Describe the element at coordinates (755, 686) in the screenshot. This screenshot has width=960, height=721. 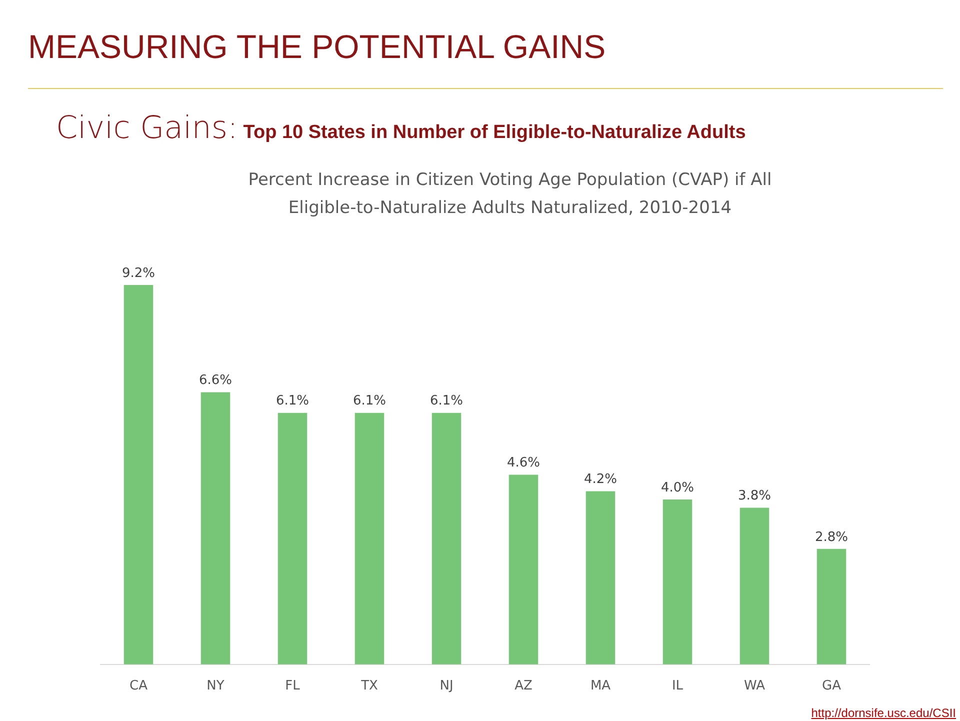
I see `x-tick-label: WA` at that location.